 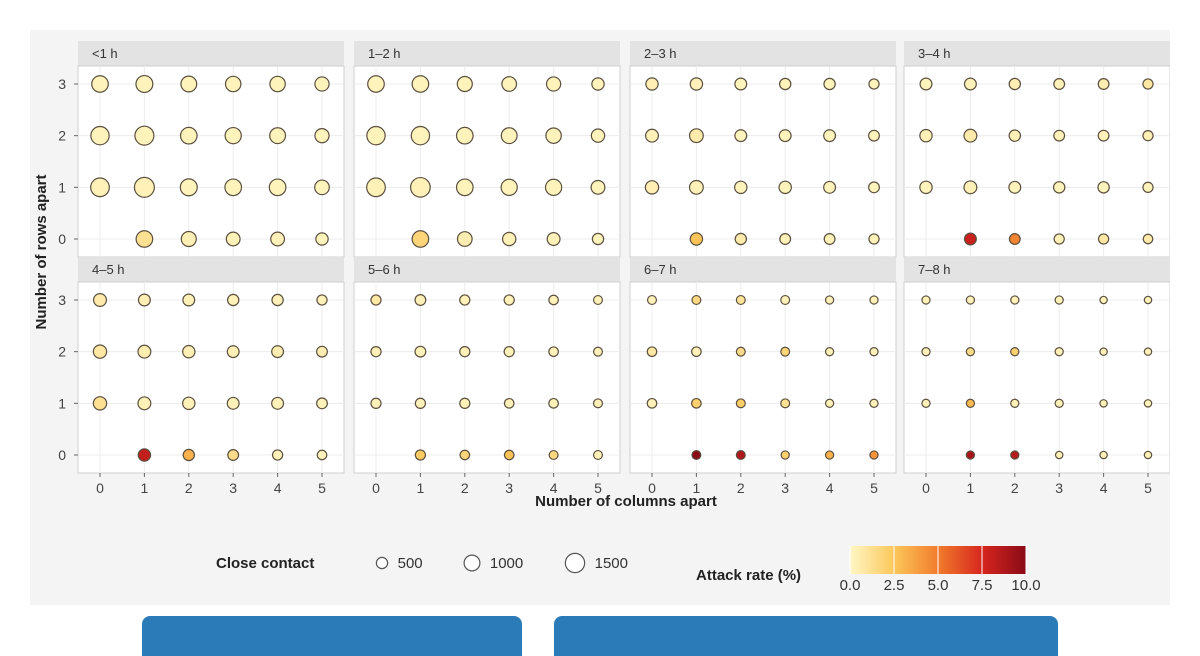 What do you see at coordinates (894, 585) in the screenshot?
I see `color-legend-tick-label: 2.5` at bounding box center [894, 585].